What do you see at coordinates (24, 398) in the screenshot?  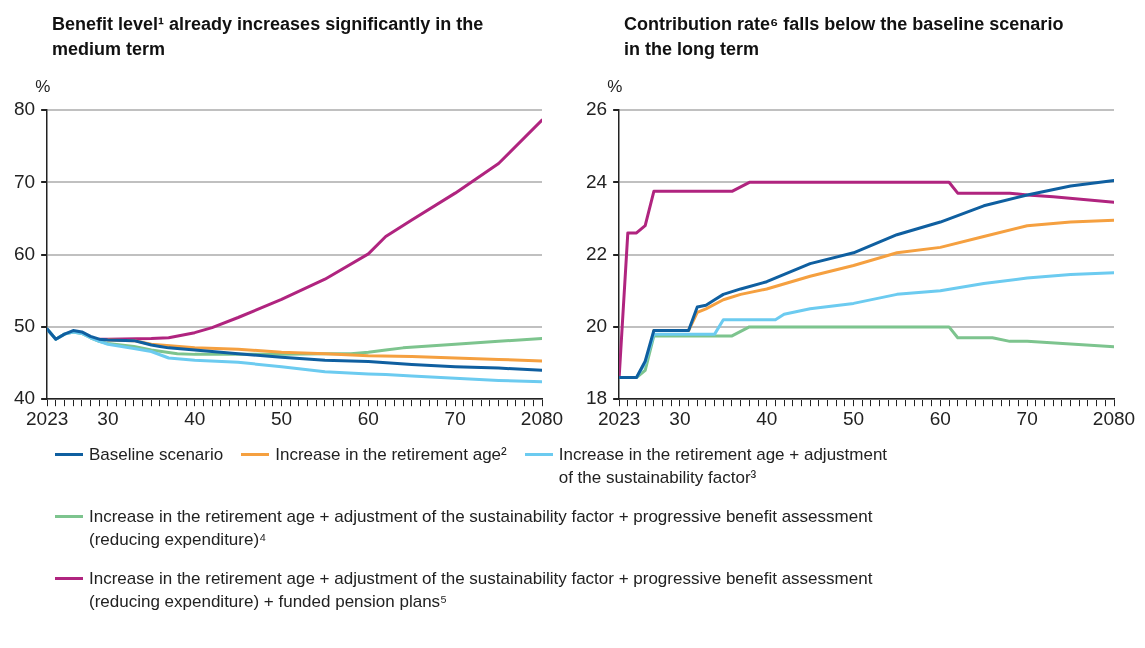 I see `y-tick-label: 40` at bounding box center [24, 398].